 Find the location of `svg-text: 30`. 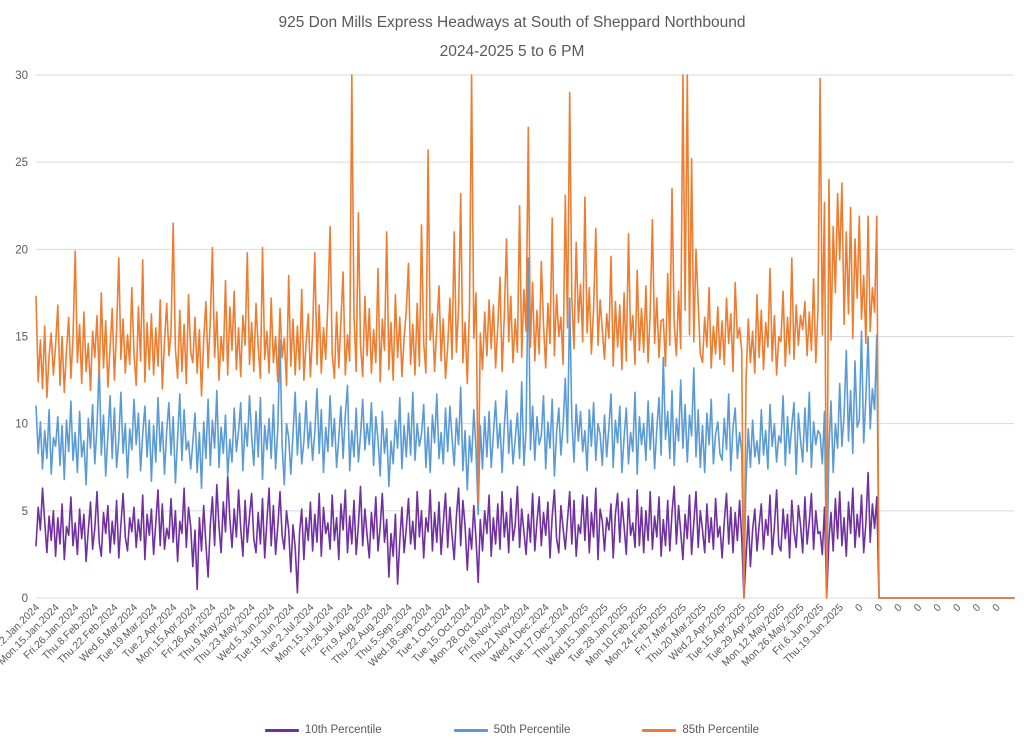

svg-text: 30 is located at coordinates (21, 76).